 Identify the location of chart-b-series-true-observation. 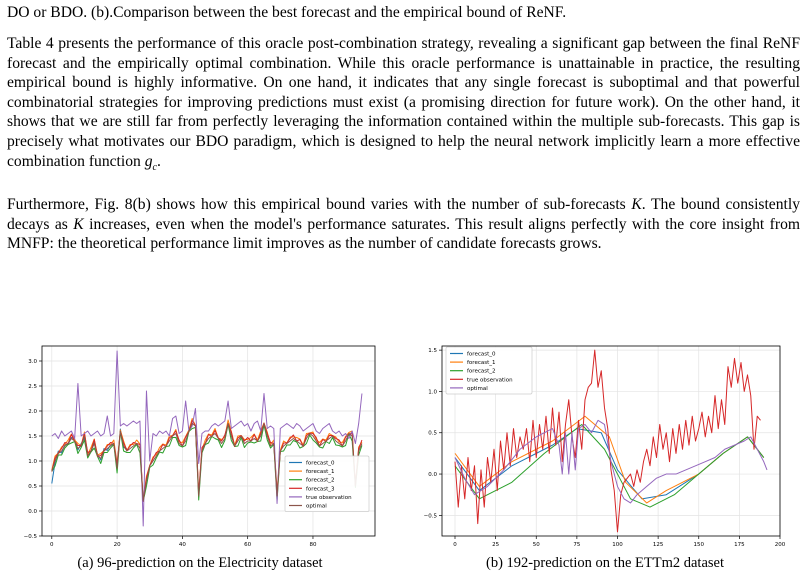
(607, 441).